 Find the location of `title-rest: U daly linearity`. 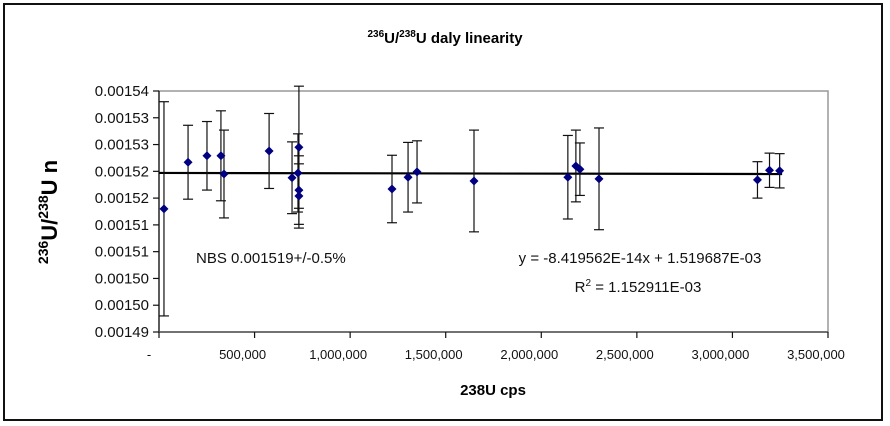

title-rest: U daly linearity is located at coordinates (469, 38).